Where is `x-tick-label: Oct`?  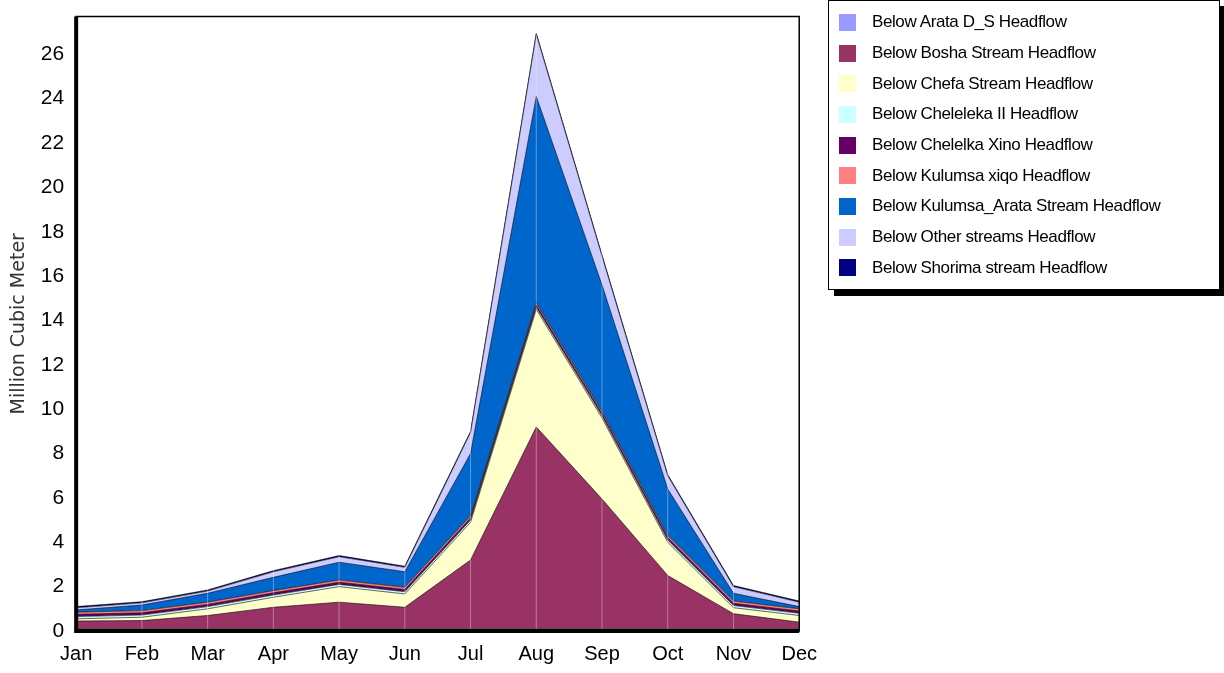 x-tick-label: Oct is located at coordinates (668, 652).